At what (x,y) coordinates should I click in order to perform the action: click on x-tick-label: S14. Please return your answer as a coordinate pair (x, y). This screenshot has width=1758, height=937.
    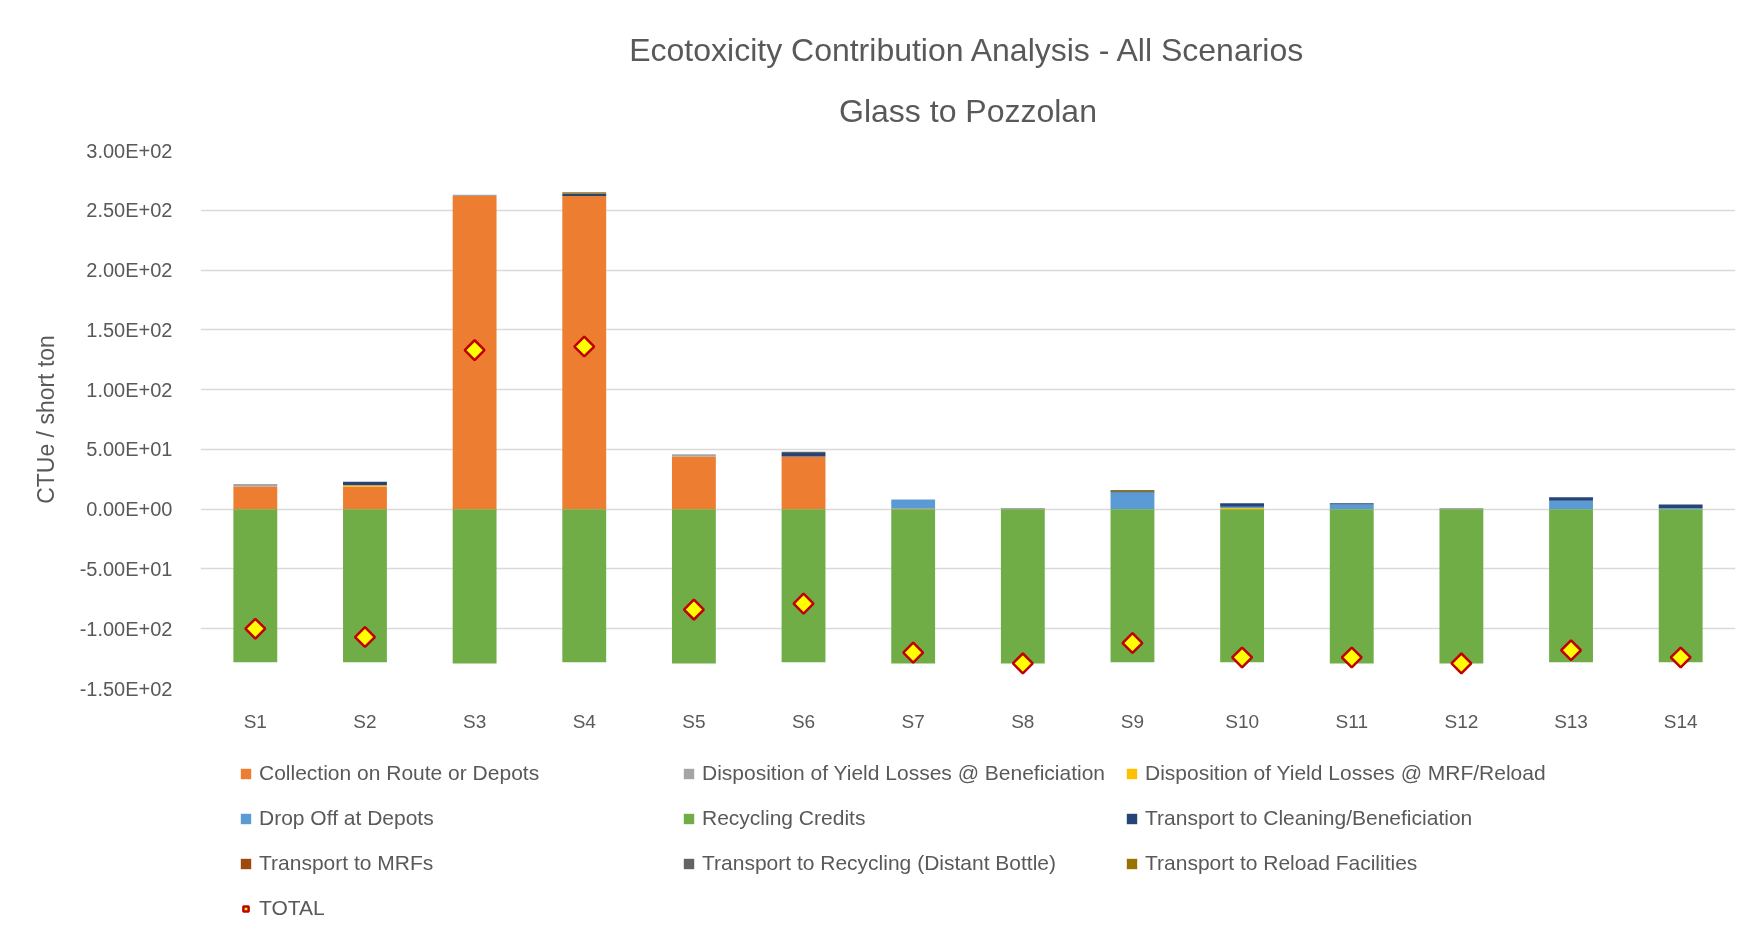
    Looking at the image, I should click on (1681, 721).